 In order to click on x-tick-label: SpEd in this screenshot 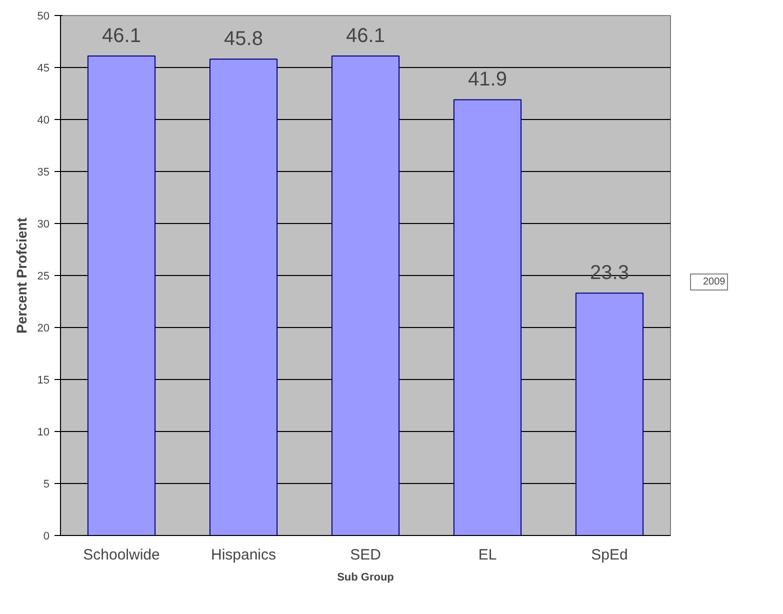, I will do `click(609, 555)`.